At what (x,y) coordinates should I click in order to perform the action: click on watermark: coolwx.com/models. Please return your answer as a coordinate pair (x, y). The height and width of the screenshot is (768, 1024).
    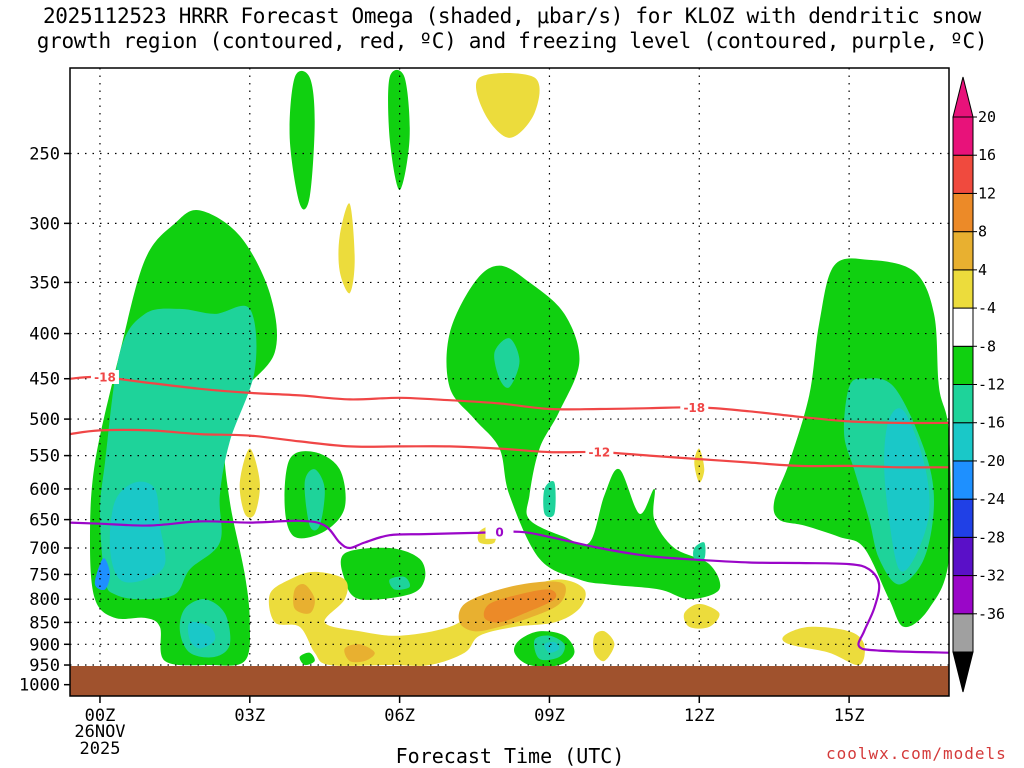
    Looking at the image, I should click on (916, 753).